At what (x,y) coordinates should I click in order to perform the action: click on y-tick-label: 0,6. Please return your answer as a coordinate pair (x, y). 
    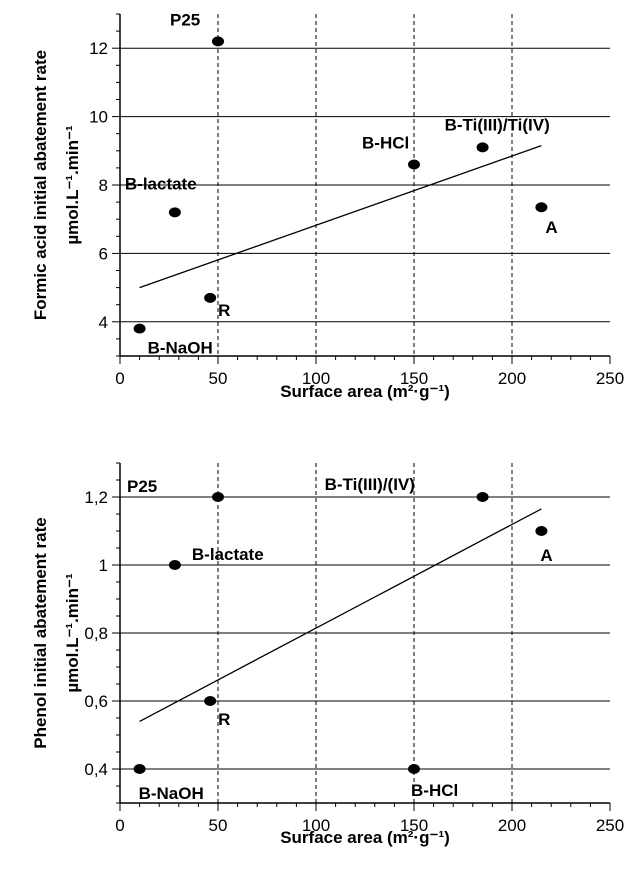
    Looking at the image, I should click on (96, 701).